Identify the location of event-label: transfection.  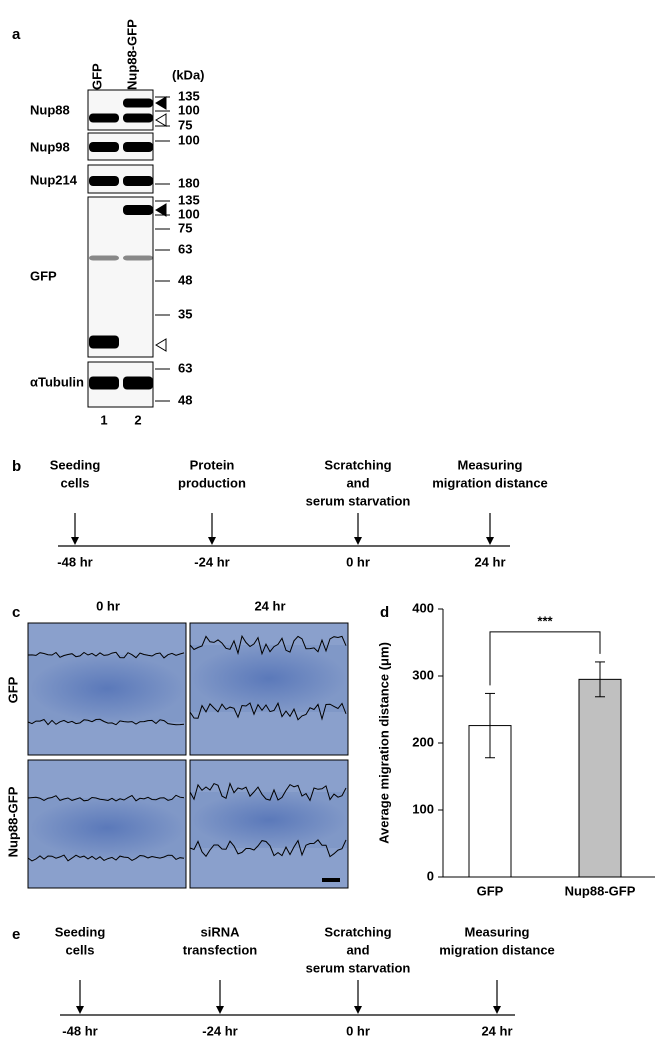
(220, 949).